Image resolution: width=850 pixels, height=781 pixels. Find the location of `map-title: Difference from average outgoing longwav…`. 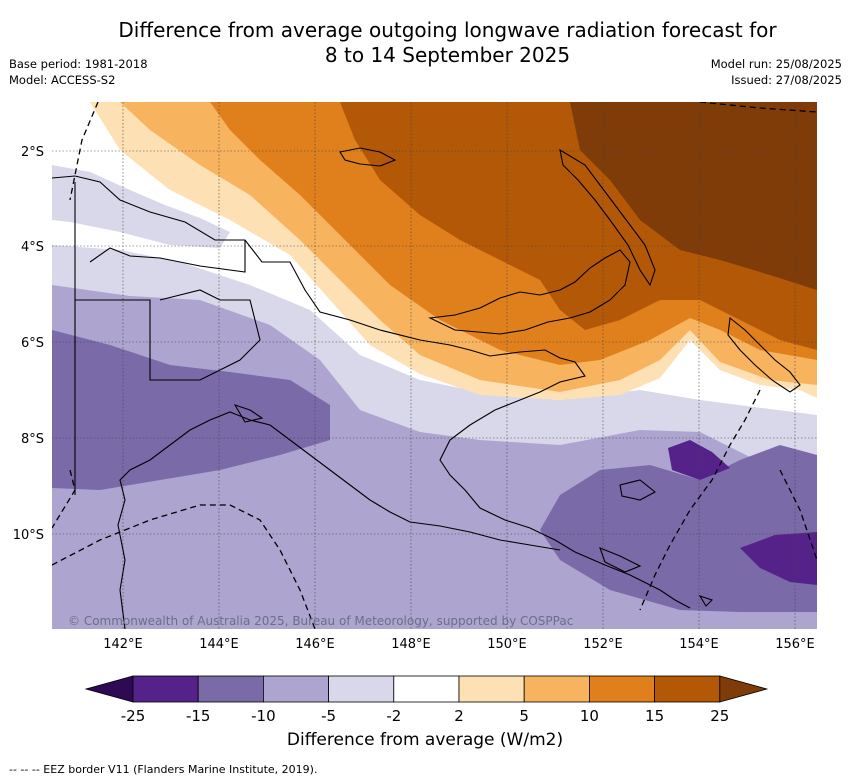

map-title: Difference from average outgoing longwav… is located at coordinates (447, 43).